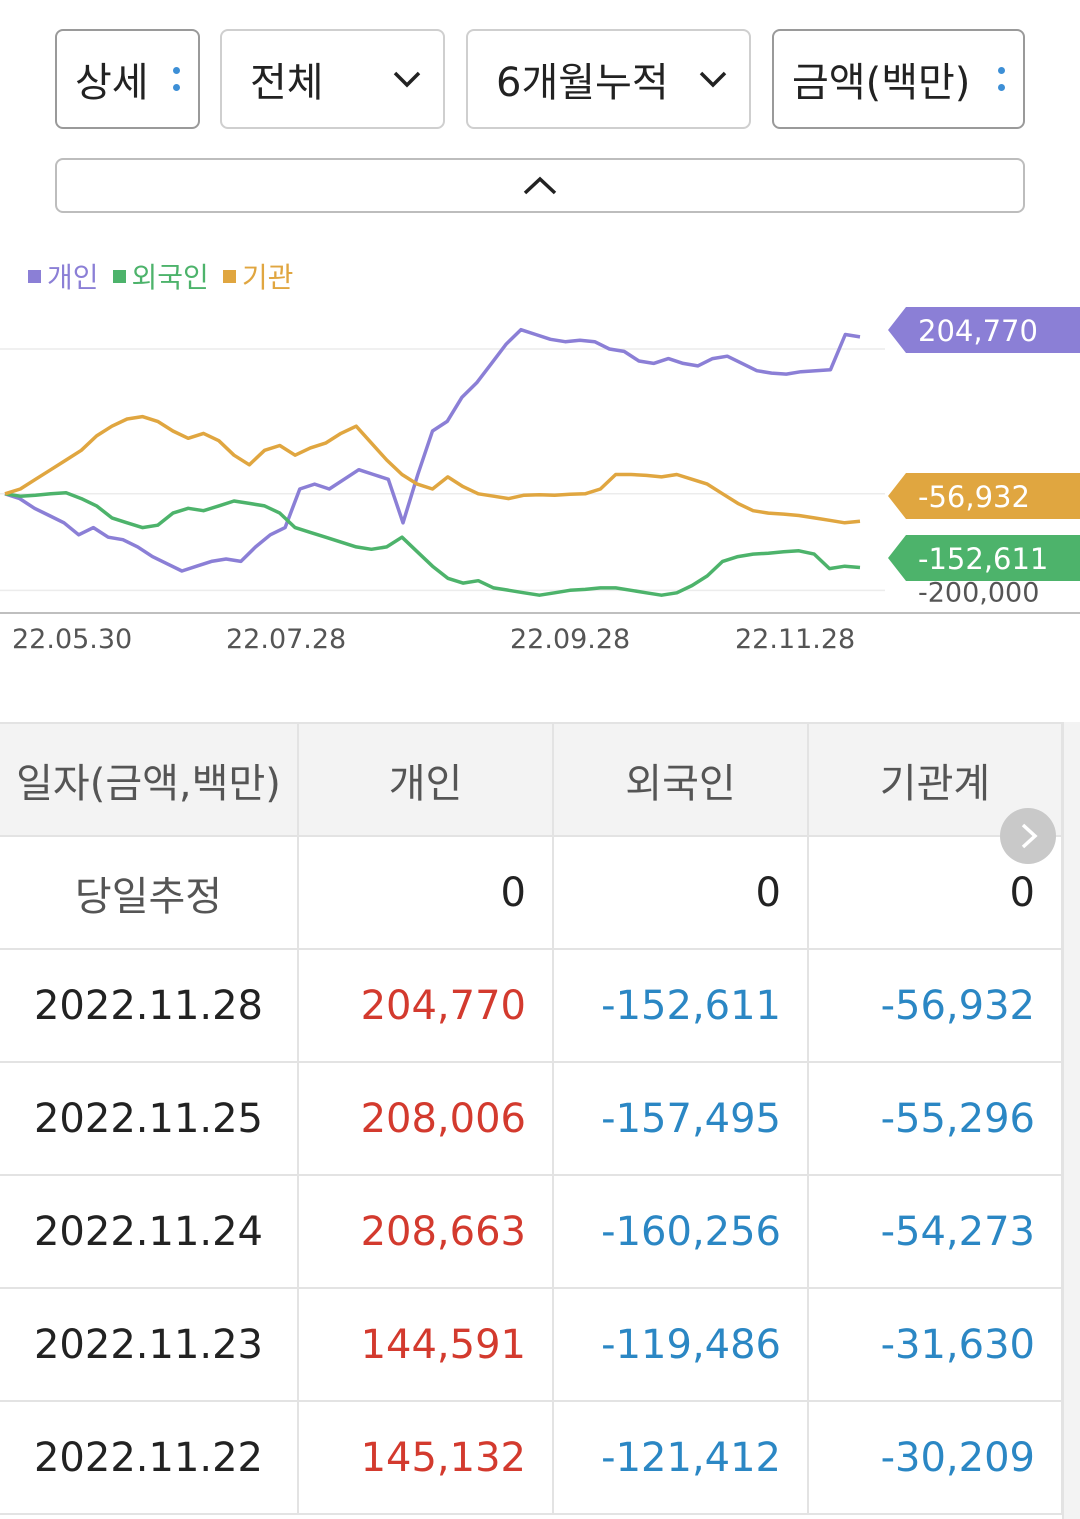 This screenshot has width=1080, height=1519. Describe the element at coordinates (149, 892) in the screenshot. I see `cell-date: 당일추정` at that location.